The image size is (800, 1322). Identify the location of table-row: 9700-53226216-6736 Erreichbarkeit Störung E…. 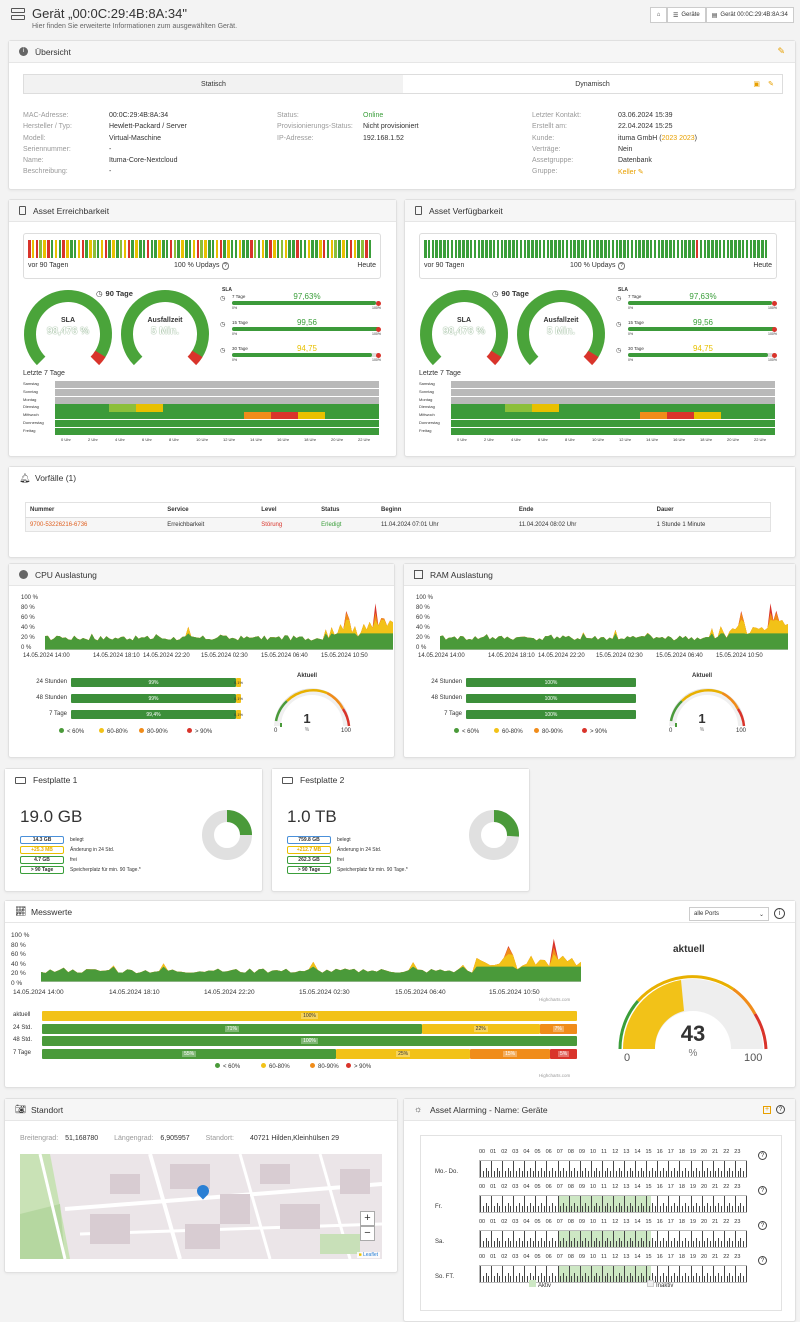
(398, 524).